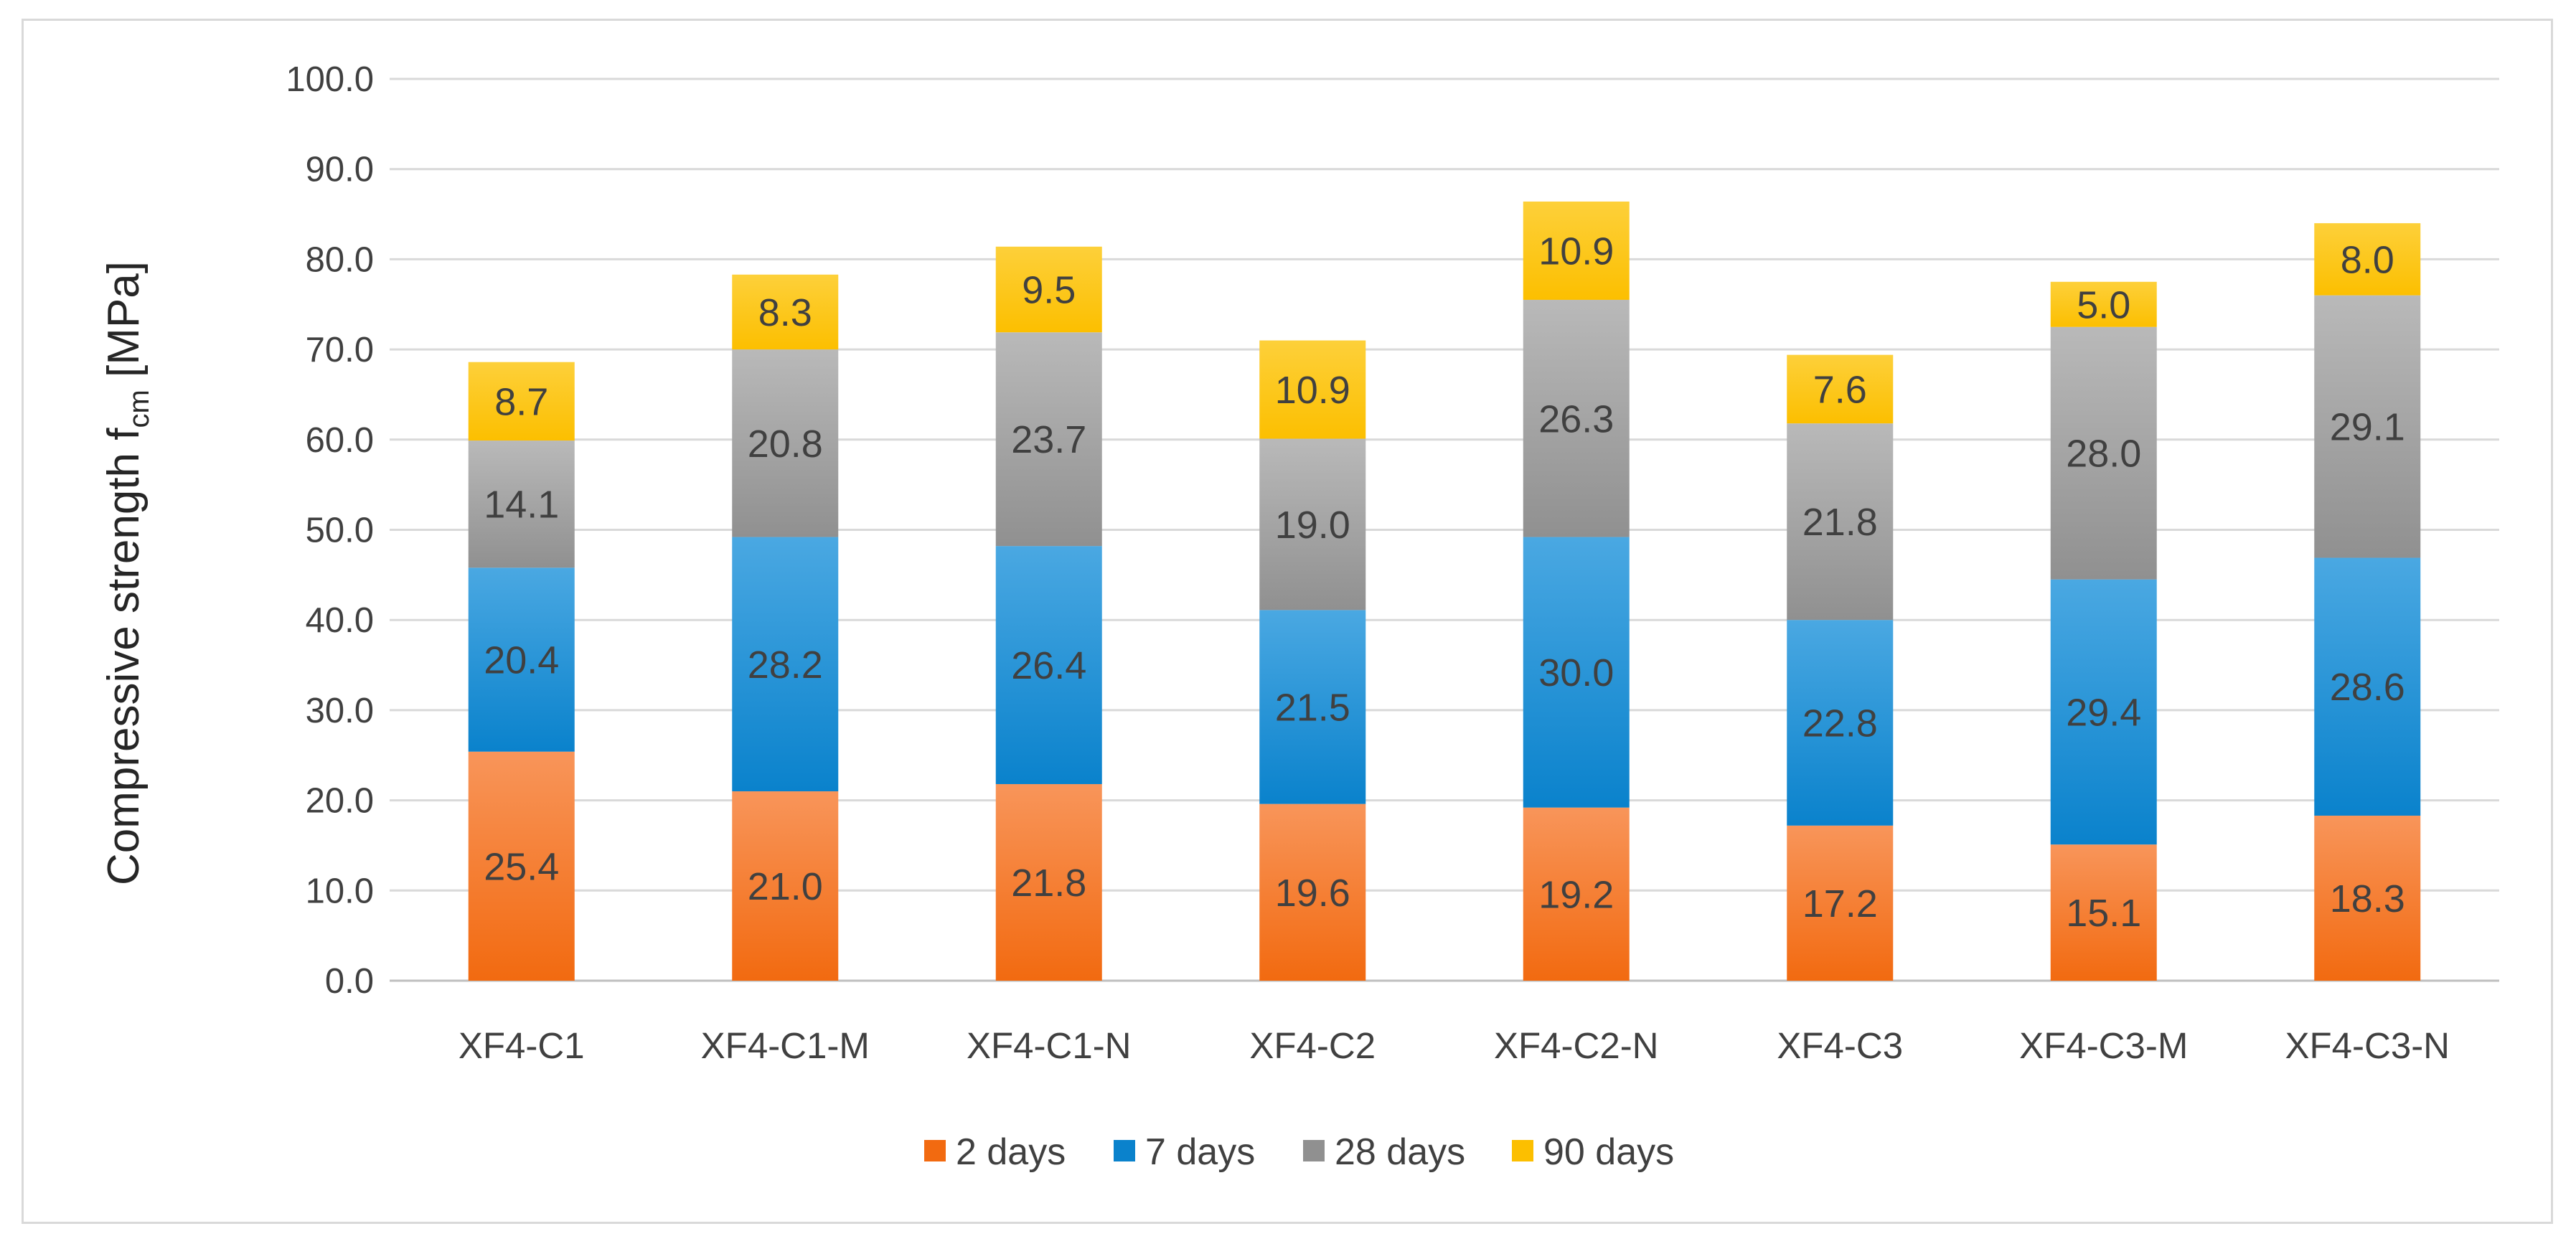 Image resolution: width=2576 pixels, height=1249 pixels. I want to click on data-label: 28.6, so click(2367, 688).